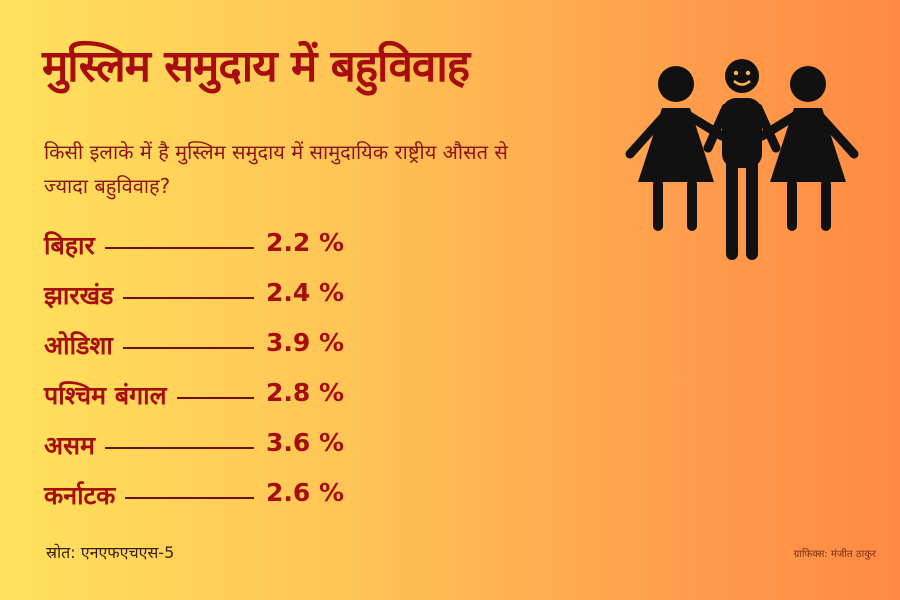 This screenshot has width=900, height=600. I want to click on man-center-figure, so click(742, 159).